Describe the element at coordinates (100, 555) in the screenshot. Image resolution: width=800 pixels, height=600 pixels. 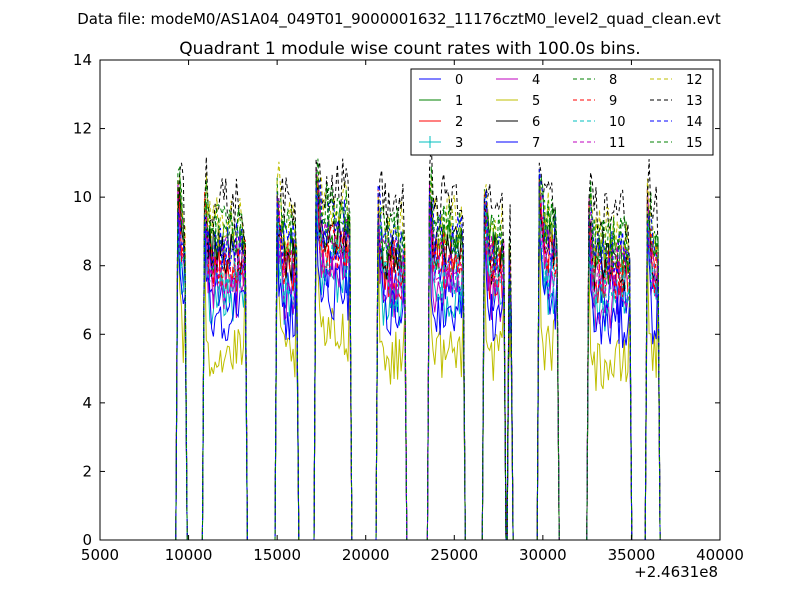
I see `x-tick-label: 5000` at that location.